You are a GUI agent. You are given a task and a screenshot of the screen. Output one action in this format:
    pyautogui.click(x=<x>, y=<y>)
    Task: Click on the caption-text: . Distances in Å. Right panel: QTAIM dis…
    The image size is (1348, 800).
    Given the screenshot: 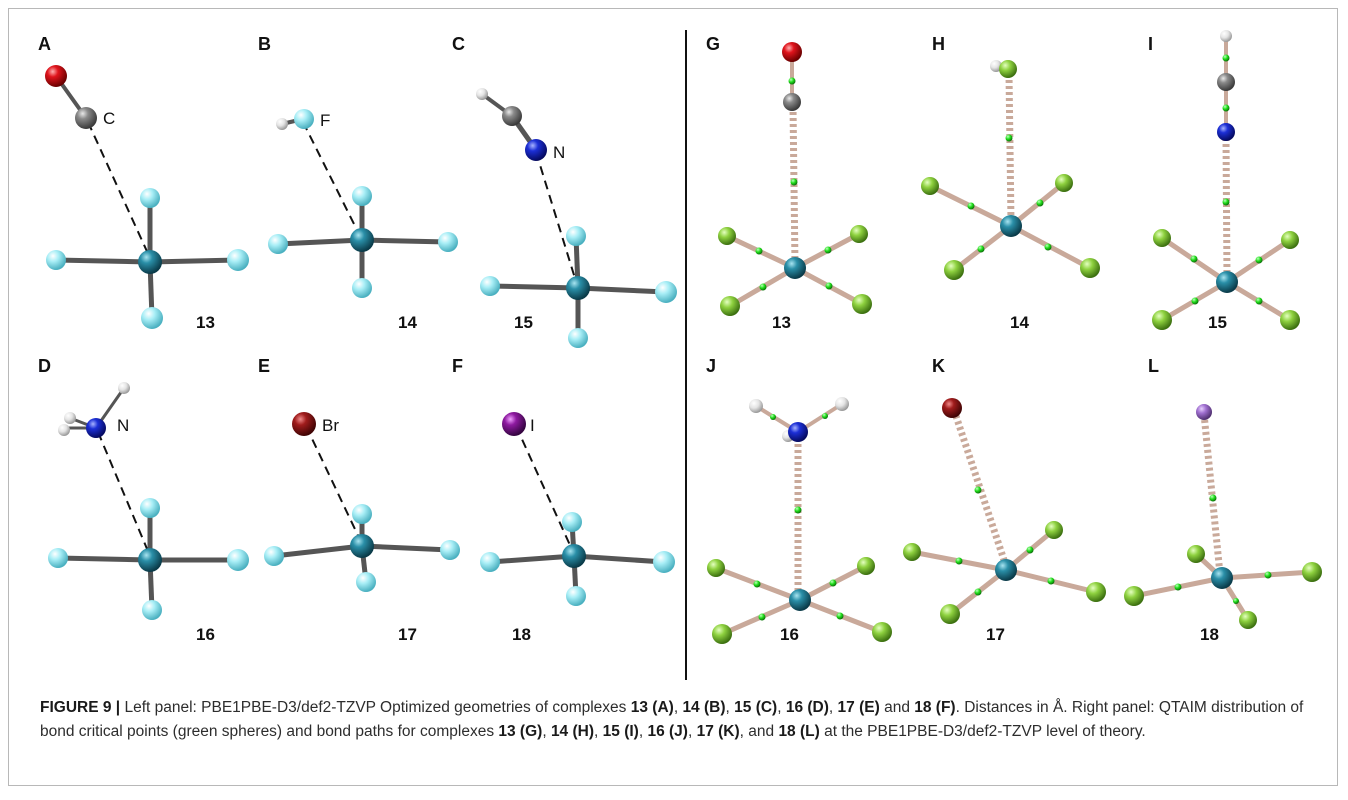 What is the action you would take?
    pyautogui.click(x=672, y=719)
    